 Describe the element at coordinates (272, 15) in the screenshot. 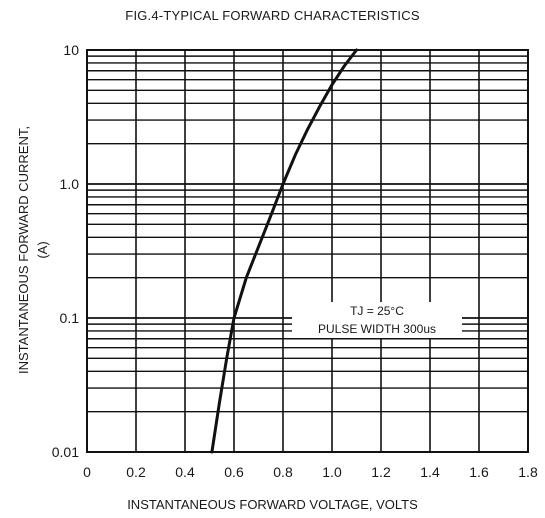

I see `chart-title: FIG.4-TYPICAL FORWARD CHARACTERISTICS` at that location.